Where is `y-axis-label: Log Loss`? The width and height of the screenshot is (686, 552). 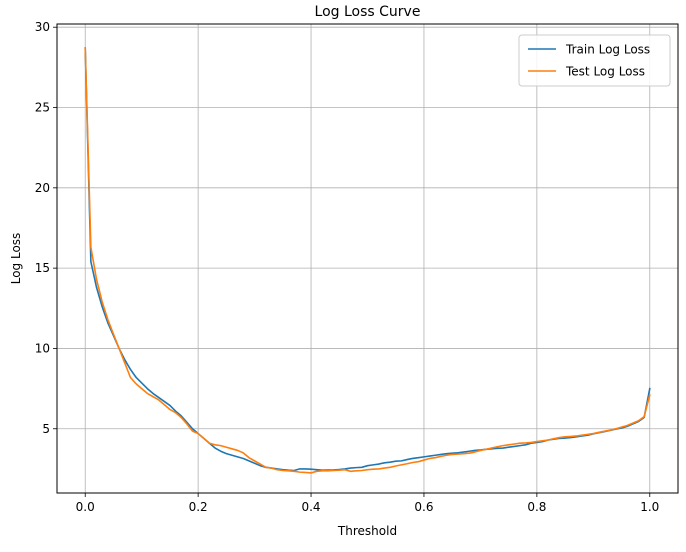 y-axis-label: Log Loss is located at coordinates (16, 259).